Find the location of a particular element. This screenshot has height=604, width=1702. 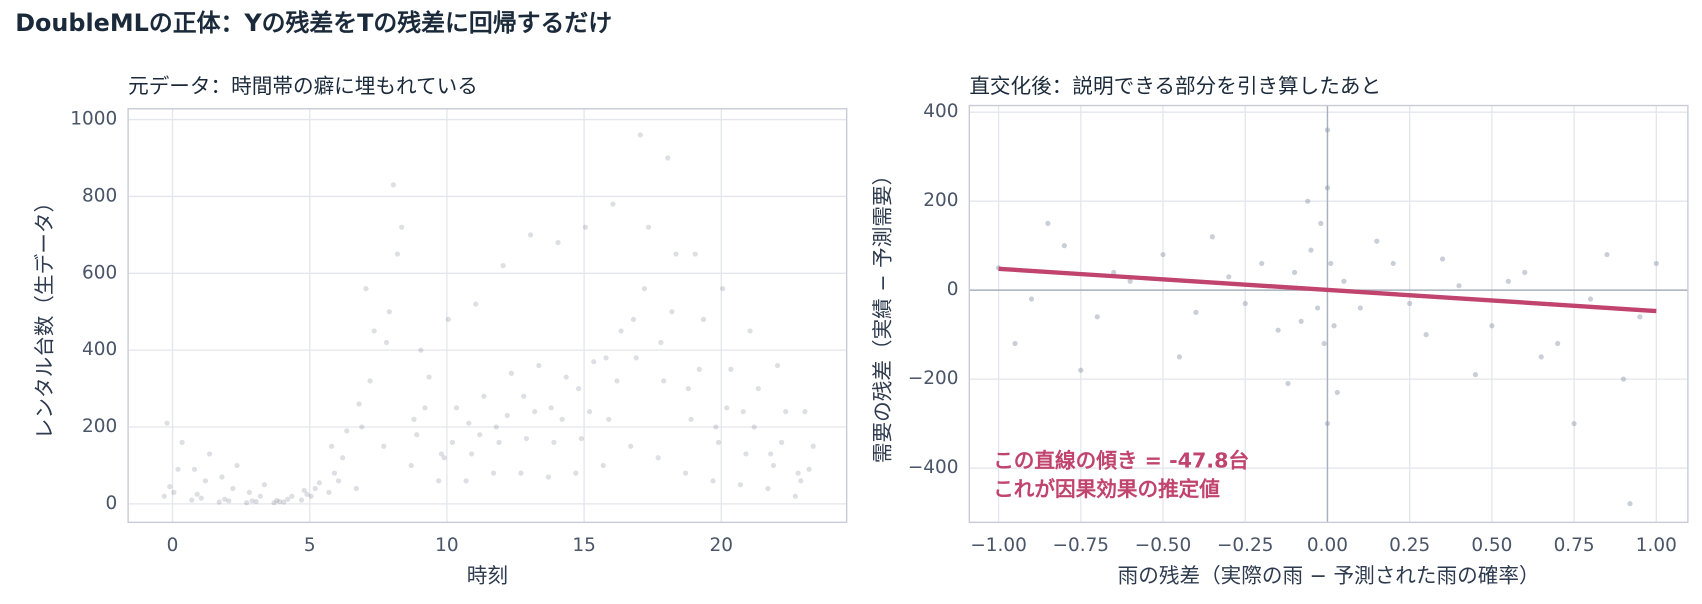

y-axis-label: レンタル台数（生データ） is located at coordinates (45, 315).